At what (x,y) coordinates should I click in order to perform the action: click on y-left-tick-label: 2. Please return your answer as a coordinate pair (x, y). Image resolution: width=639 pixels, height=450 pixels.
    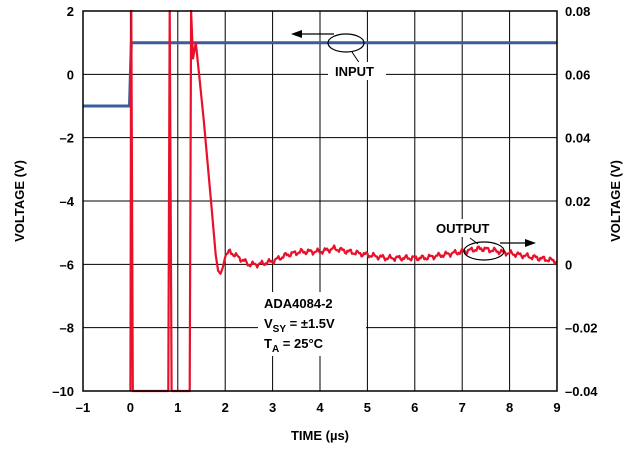
    Looking at the image, I should click on (70, 11).